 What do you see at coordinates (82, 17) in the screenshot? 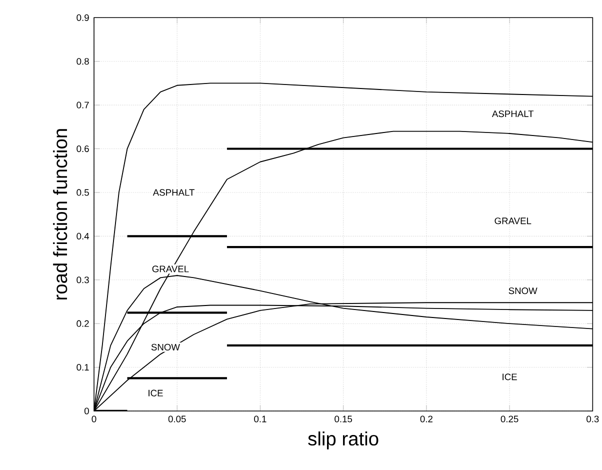
I see `y-tick-label: 0.9` at bounding box center [82, 17].